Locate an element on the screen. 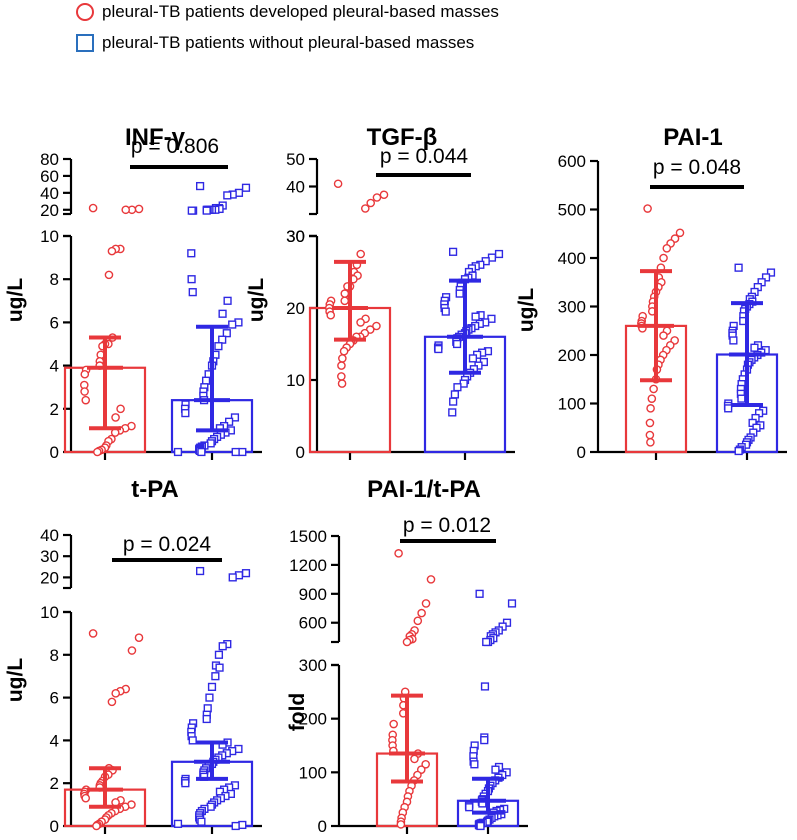 Image resolution: width=797 pixels, height=840 pixels. blue-square-icon is located at coordinates (85, 43).